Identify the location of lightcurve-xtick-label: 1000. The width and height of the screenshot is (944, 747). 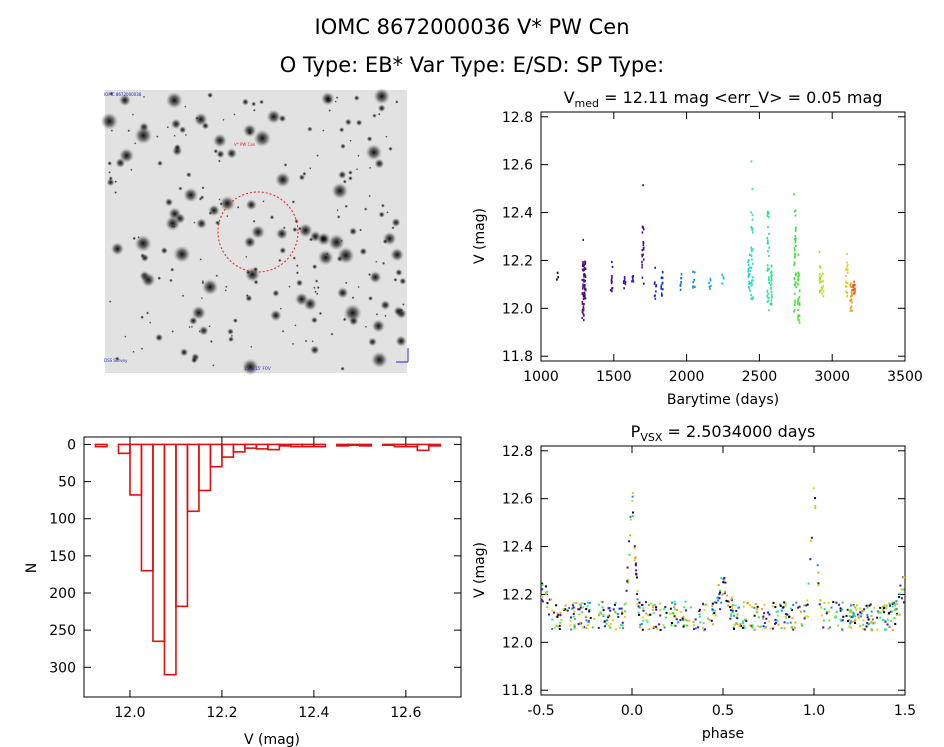
(541, 377).